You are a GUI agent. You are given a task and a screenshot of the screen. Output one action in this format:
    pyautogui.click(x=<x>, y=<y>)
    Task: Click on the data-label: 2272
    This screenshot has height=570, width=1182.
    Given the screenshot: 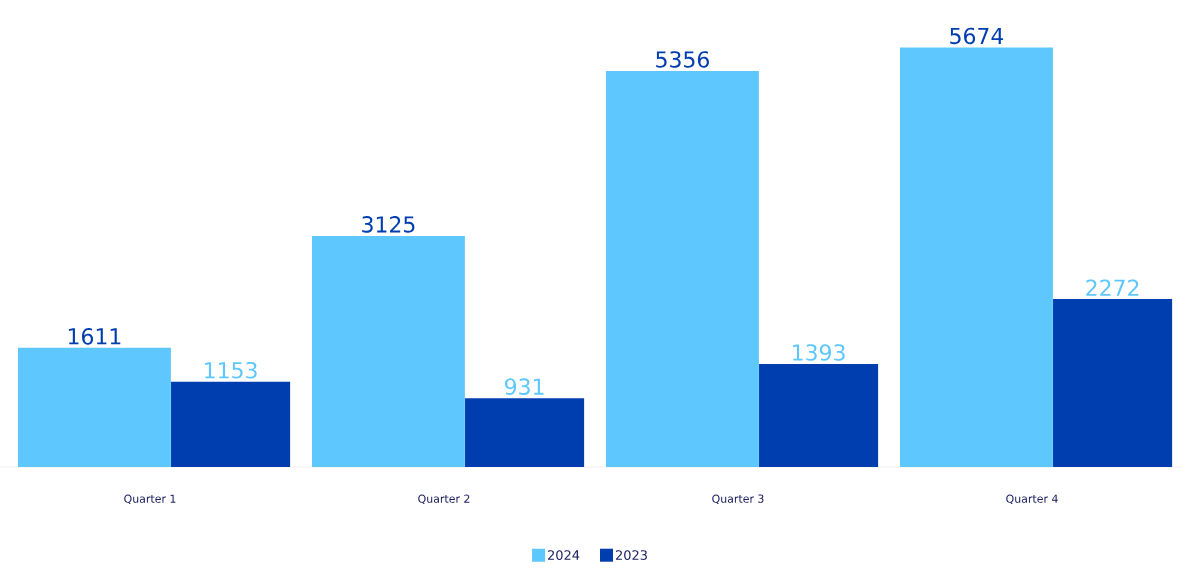 What is the action you would take?
    pyautogui.click(x=1112, y=287)
    